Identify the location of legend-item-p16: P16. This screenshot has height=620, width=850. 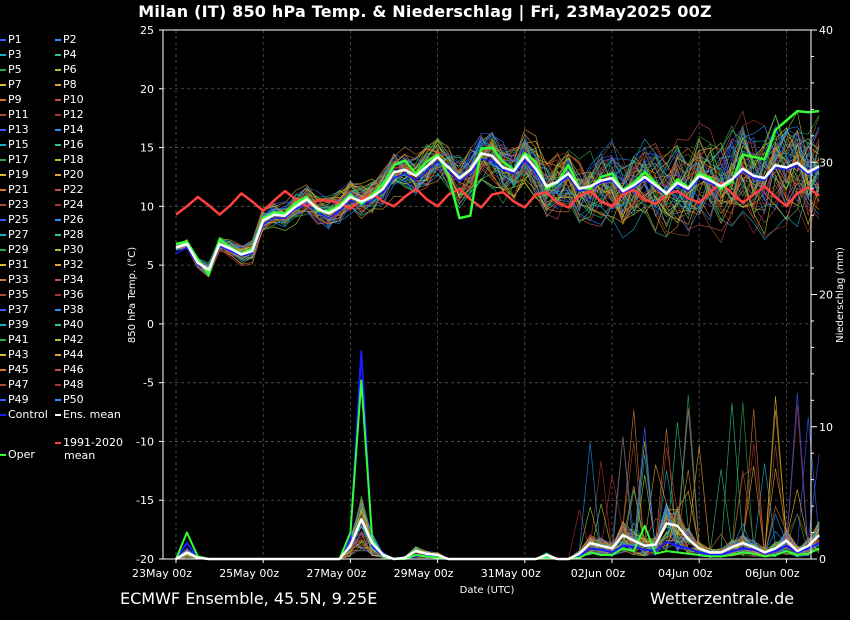
(69, 145).